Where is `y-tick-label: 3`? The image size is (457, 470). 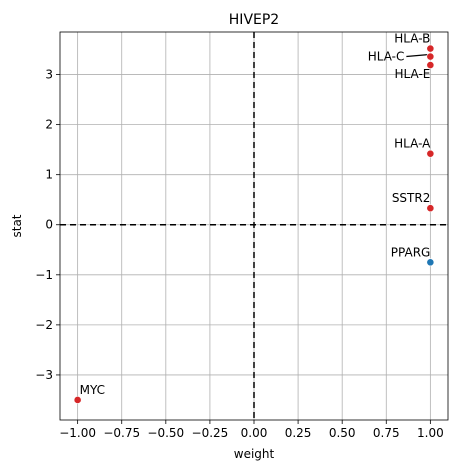 y-tick-label: 3 is located at coordinates (49, 75).